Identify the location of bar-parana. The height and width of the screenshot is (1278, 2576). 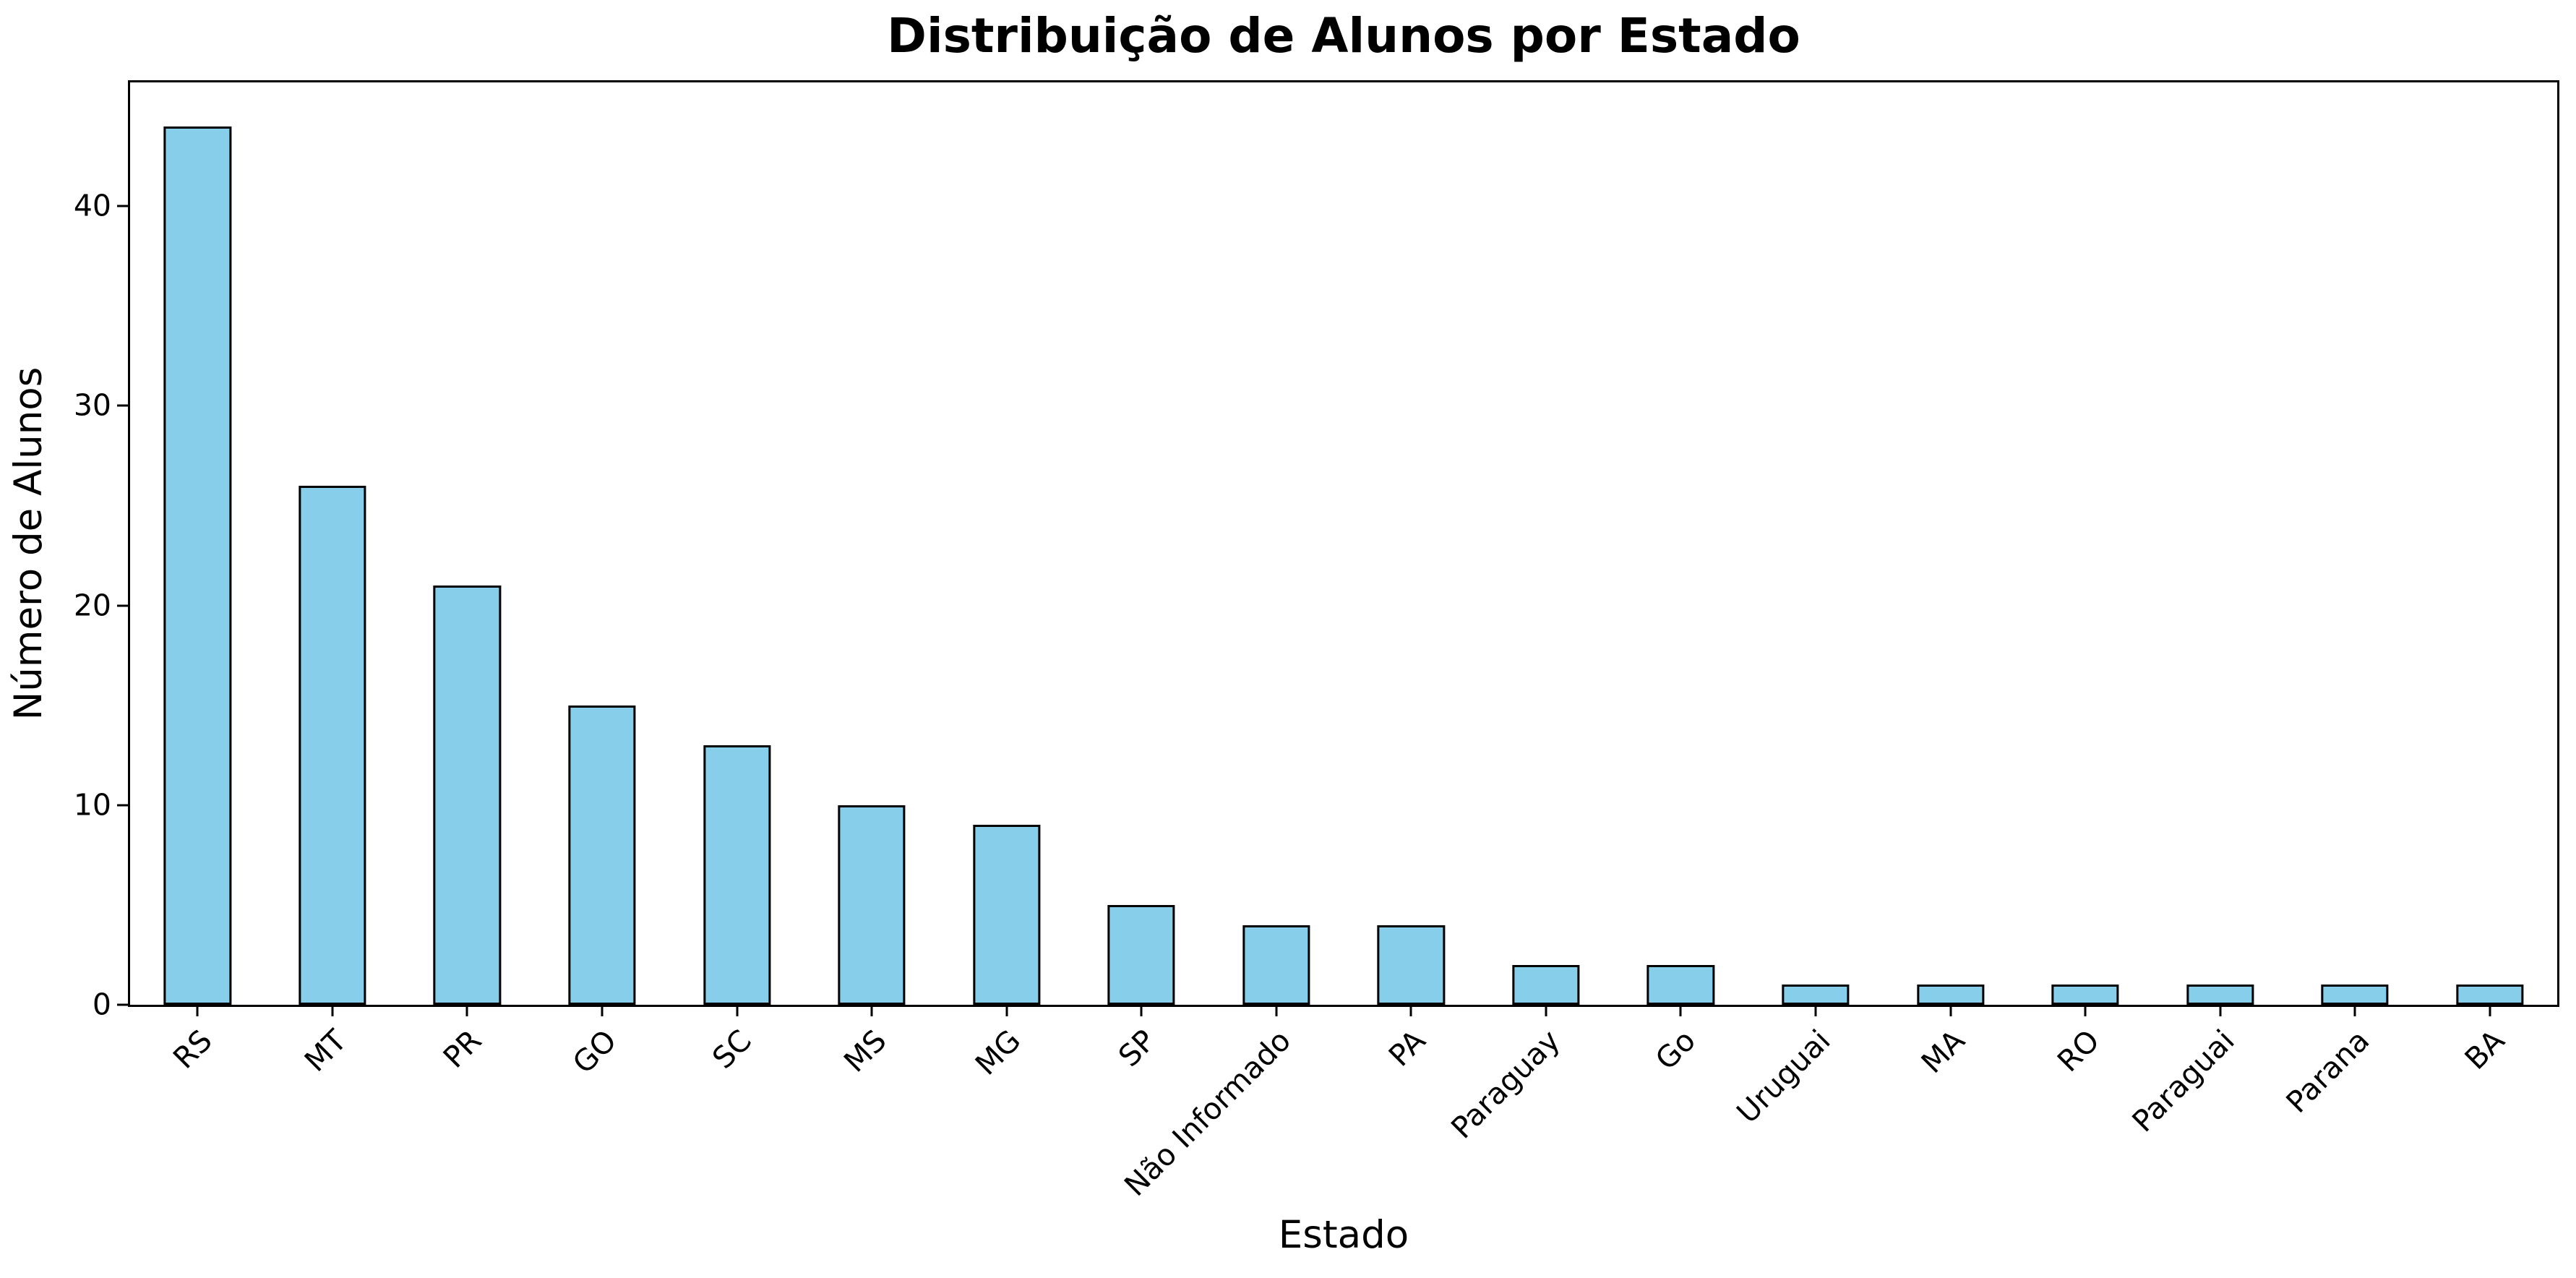
(2355, 995).